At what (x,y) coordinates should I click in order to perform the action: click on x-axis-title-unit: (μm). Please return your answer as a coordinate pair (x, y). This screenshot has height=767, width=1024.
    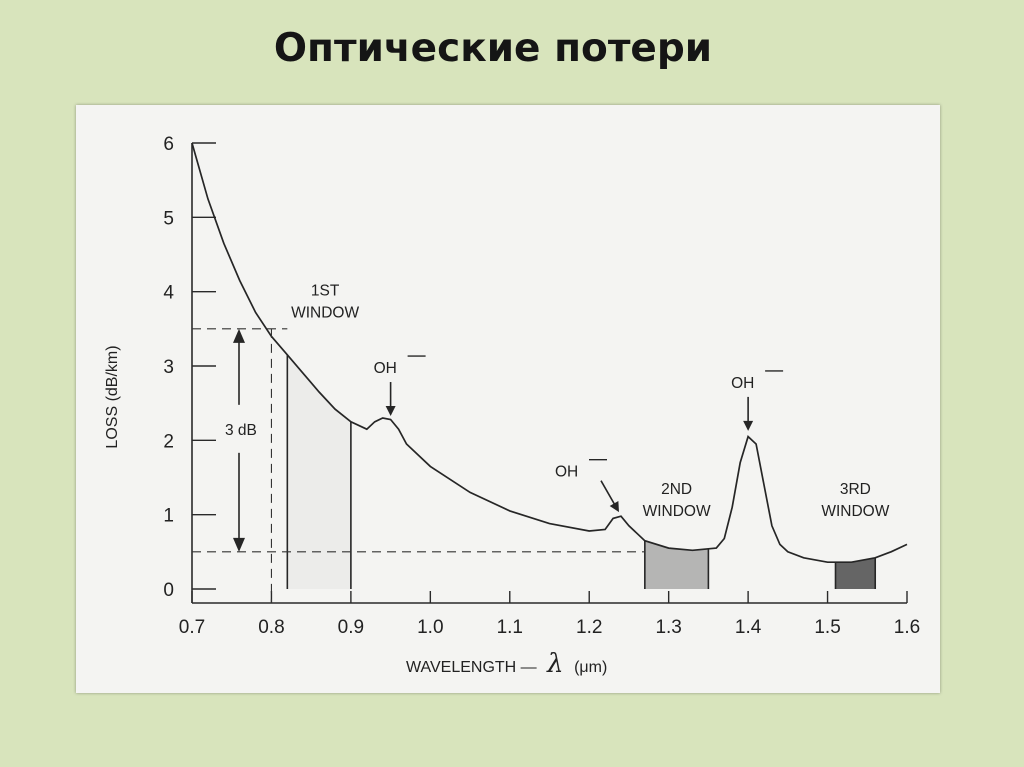
    Looking at the image, I should click on (590, 667).